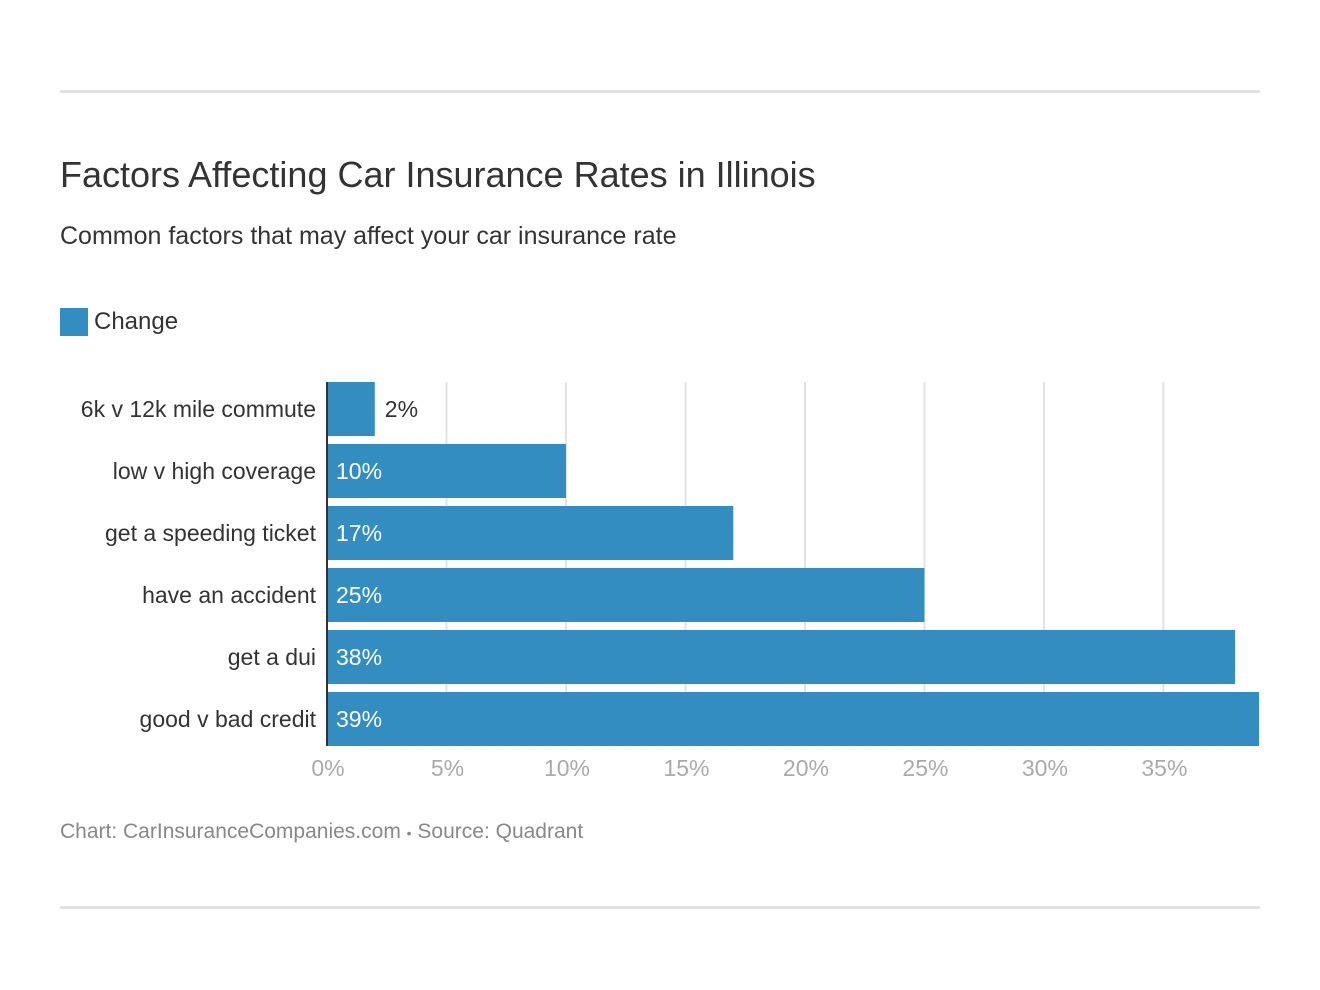 The image size is (1320, 990). I want to click on category-label: have an accident, so click(229, 595).